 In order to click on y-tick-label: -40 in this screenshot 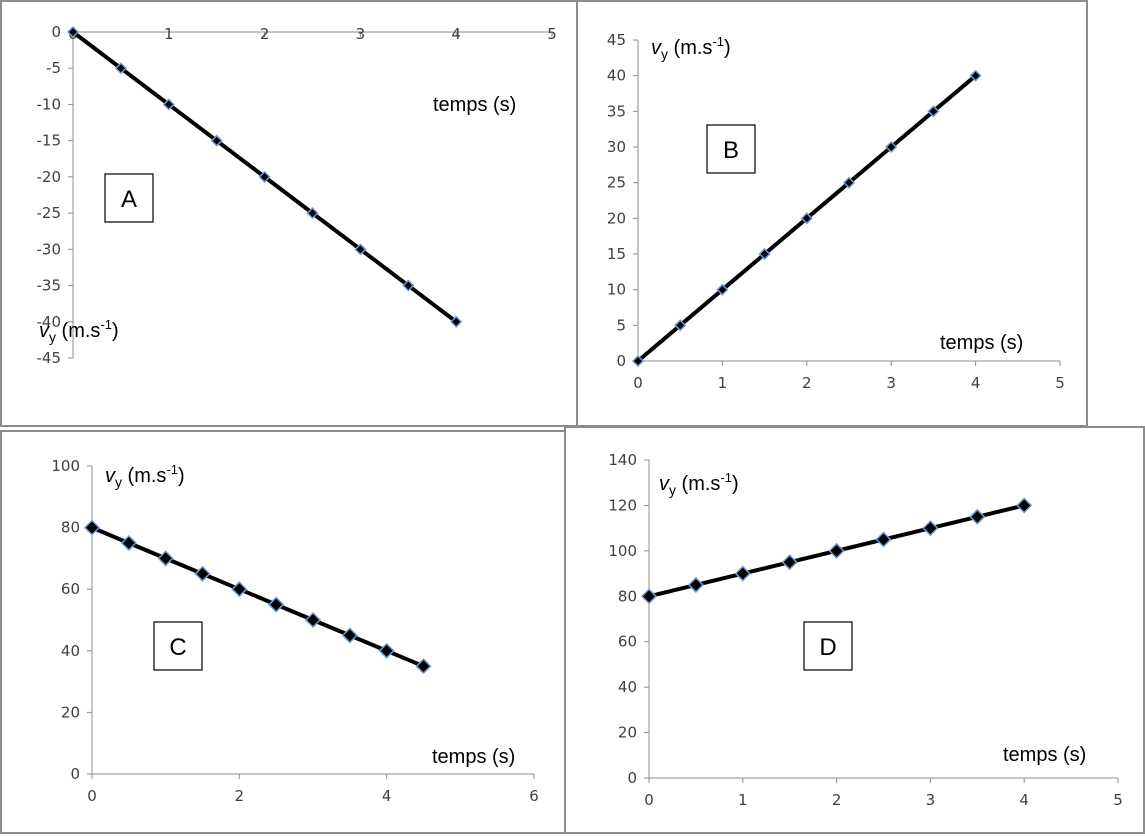, I will do `click(49, 322)`.